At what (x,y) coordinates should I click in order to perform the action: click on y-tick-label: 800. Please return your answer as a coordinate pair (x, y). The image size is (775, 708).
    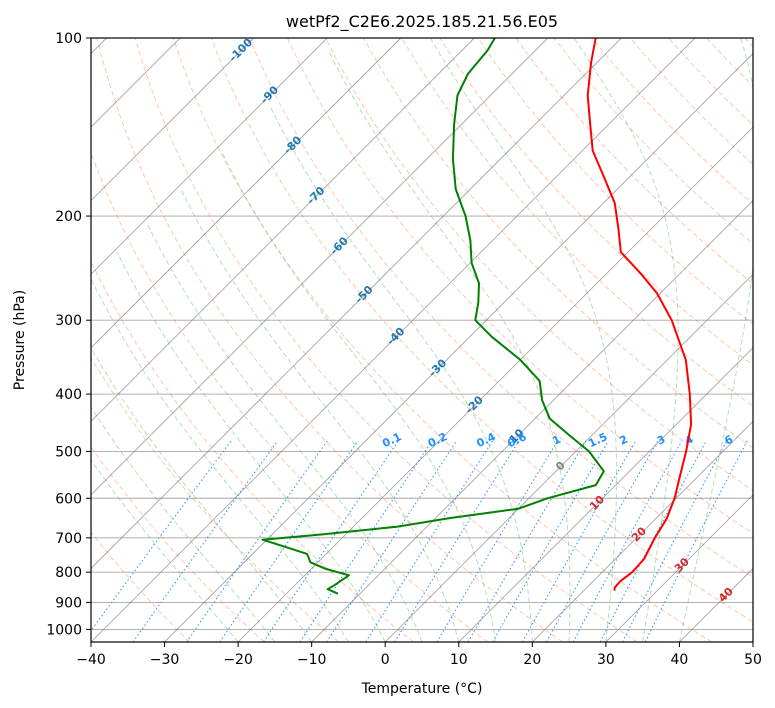
    Looking at the image, I should click on (68, 573).